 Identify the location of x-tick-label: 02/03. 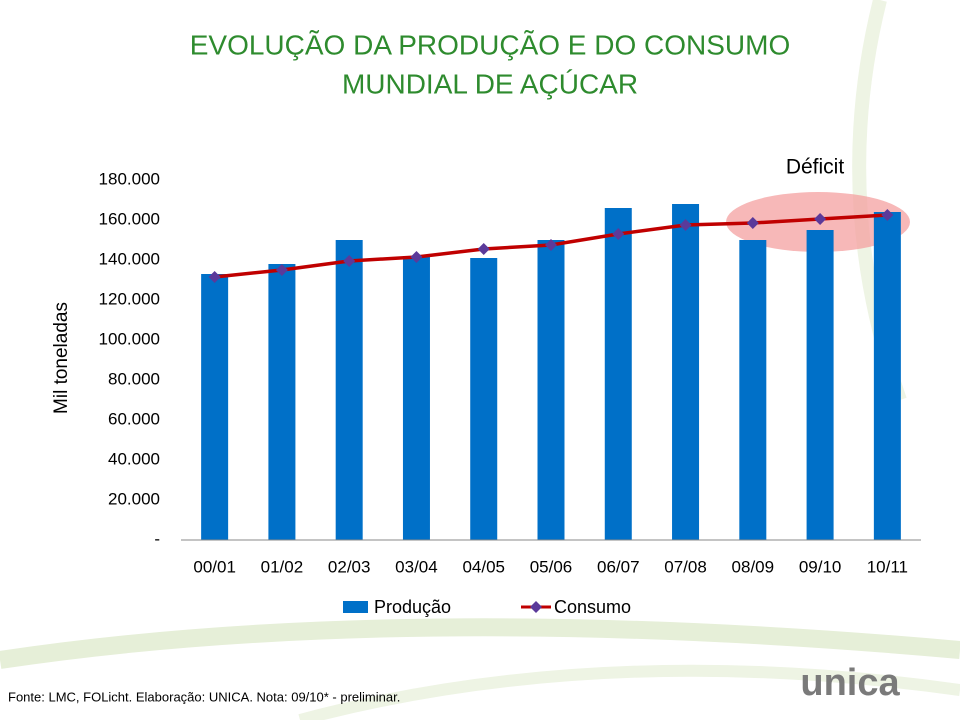
(349, 566).